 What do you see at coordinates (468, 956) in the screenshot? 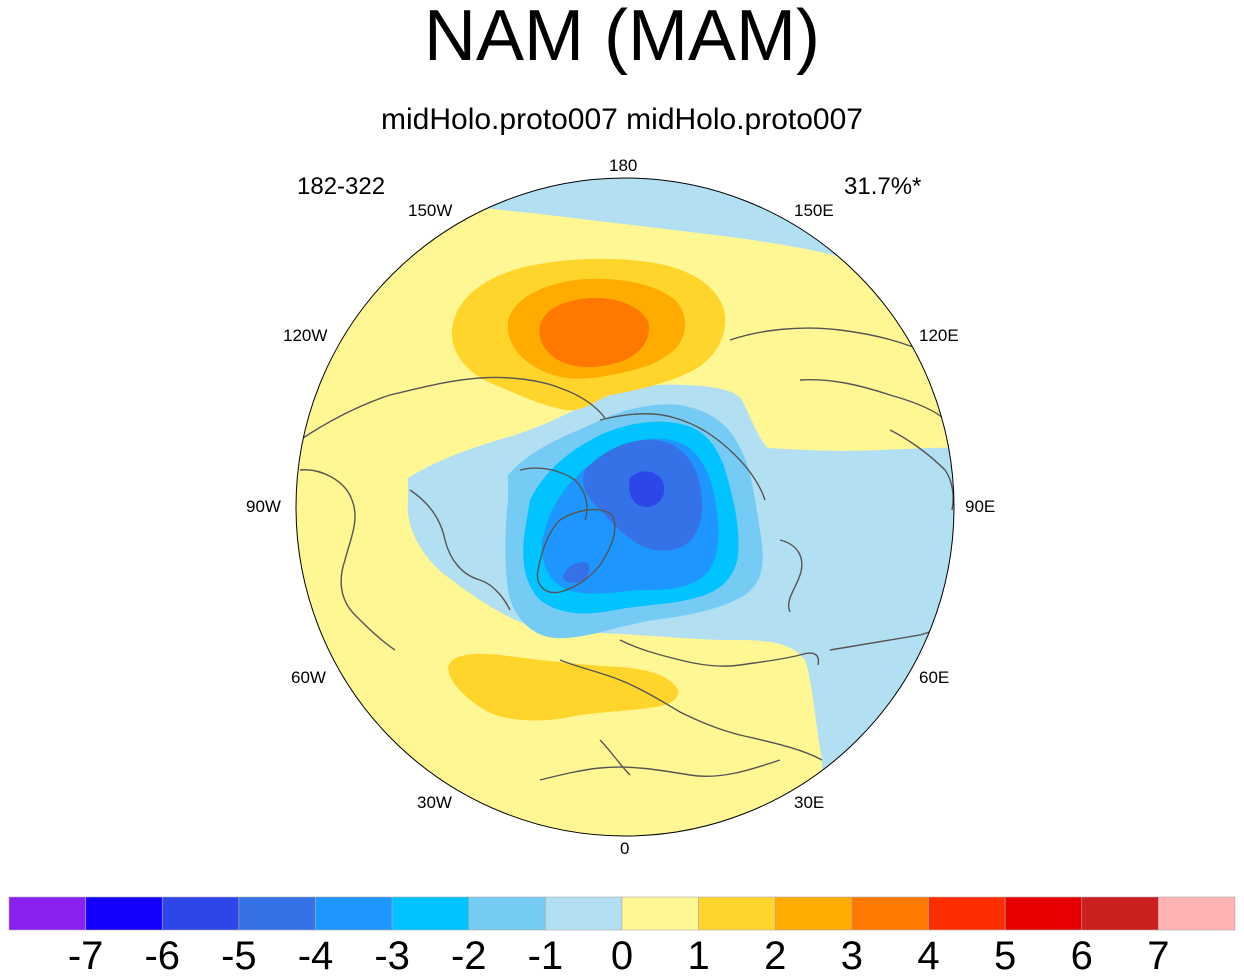
I see `colorbar-tick-label: -2` at bounding box center [468, 956].